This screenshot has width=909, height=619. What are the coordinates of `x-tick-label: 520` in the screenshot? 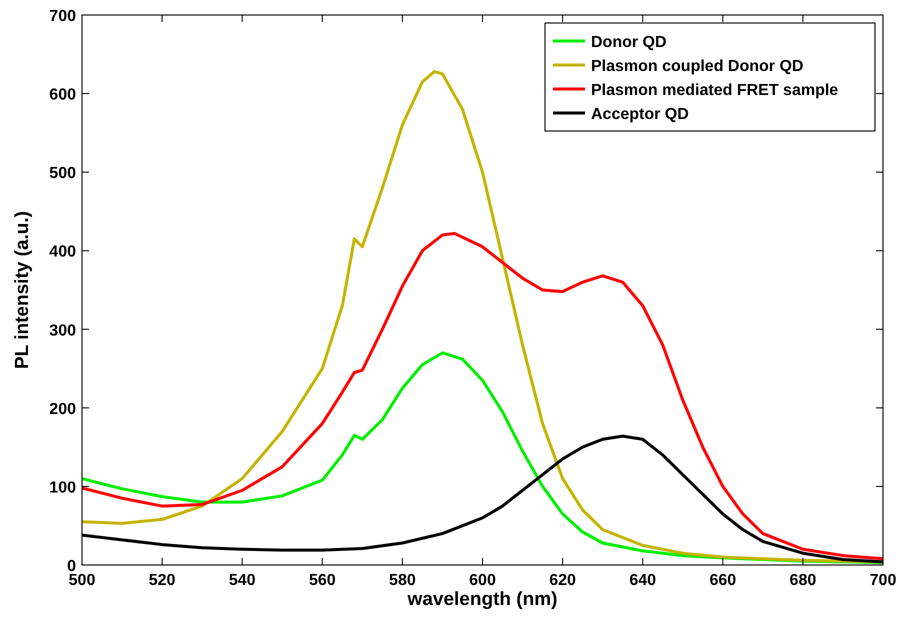 It's located at (162, 580).